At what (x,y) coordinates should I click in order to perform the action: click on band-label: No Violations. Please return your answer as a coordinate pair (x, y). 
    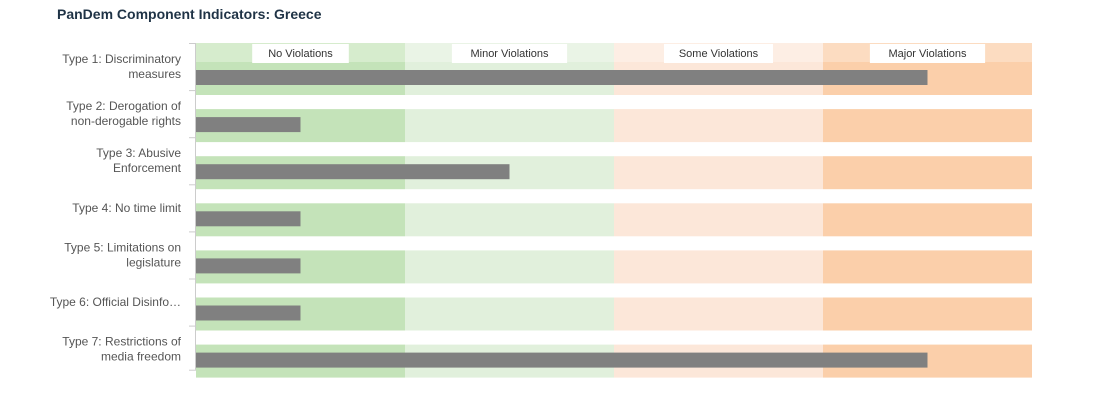
    Looking at the image, I should click on (300, 54).